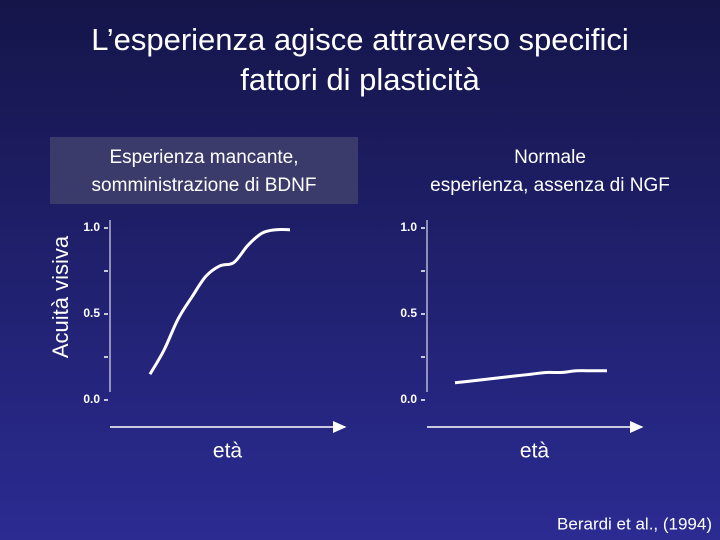 The height and width of the screenshot is (540, 720). I want to click on chart-title: Normale, so click(550, 157).